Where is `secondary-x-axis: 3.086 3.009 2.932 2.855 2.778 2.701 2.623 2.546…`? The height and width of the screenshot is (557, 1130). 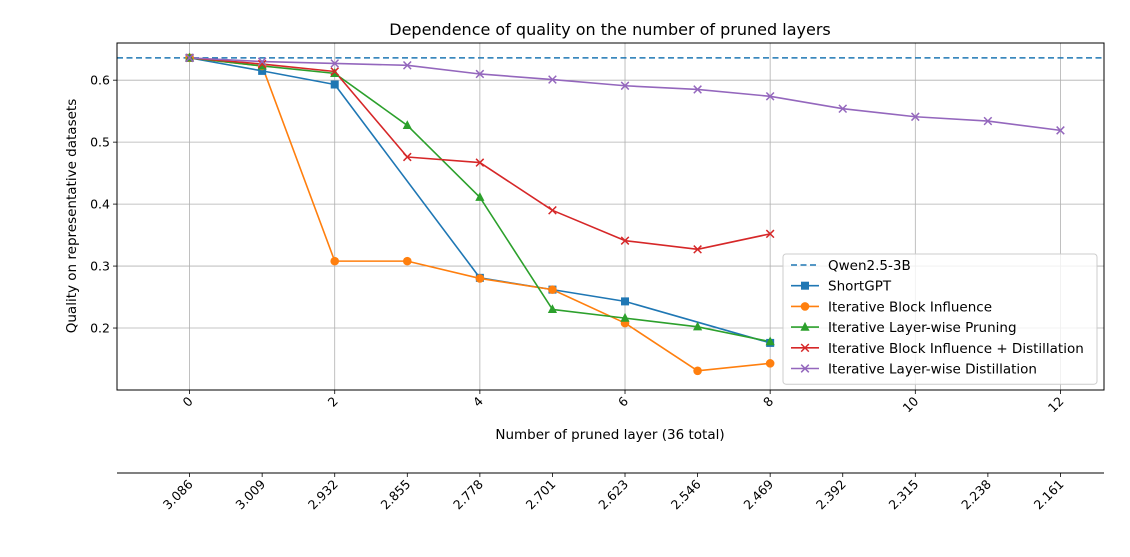
secondary-x-axis: 3.086 3.009 2.932 2.855 2.778 2.701 2.623 2.546… is located at coordinates (610, 492).